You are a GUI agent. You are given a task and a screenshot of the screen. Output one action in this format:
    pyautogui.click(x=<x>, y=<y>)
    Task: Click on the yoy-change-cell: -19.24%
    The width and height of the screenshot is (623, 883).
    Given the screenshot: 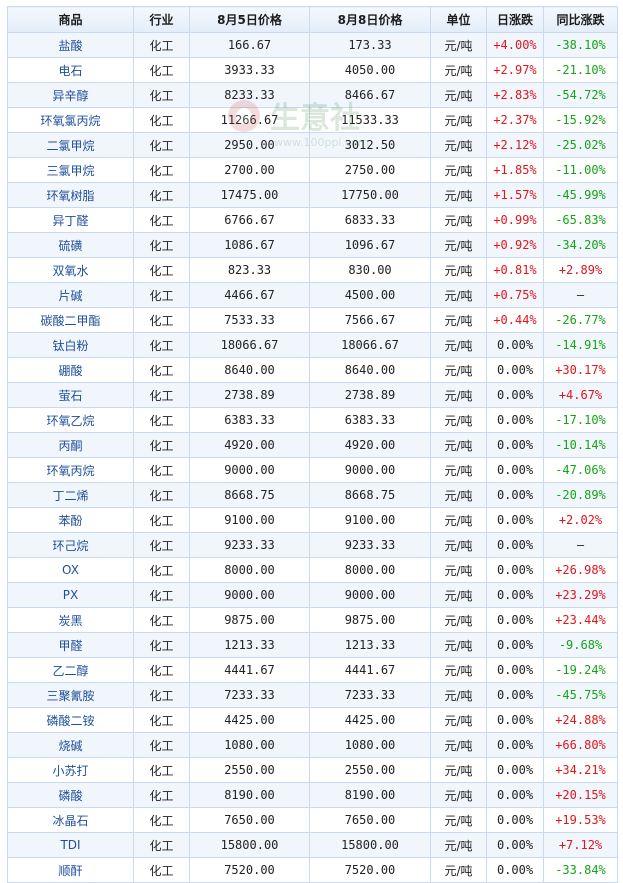 What is the action you would take?
    pyautogui.click(x=580, y=670)
    